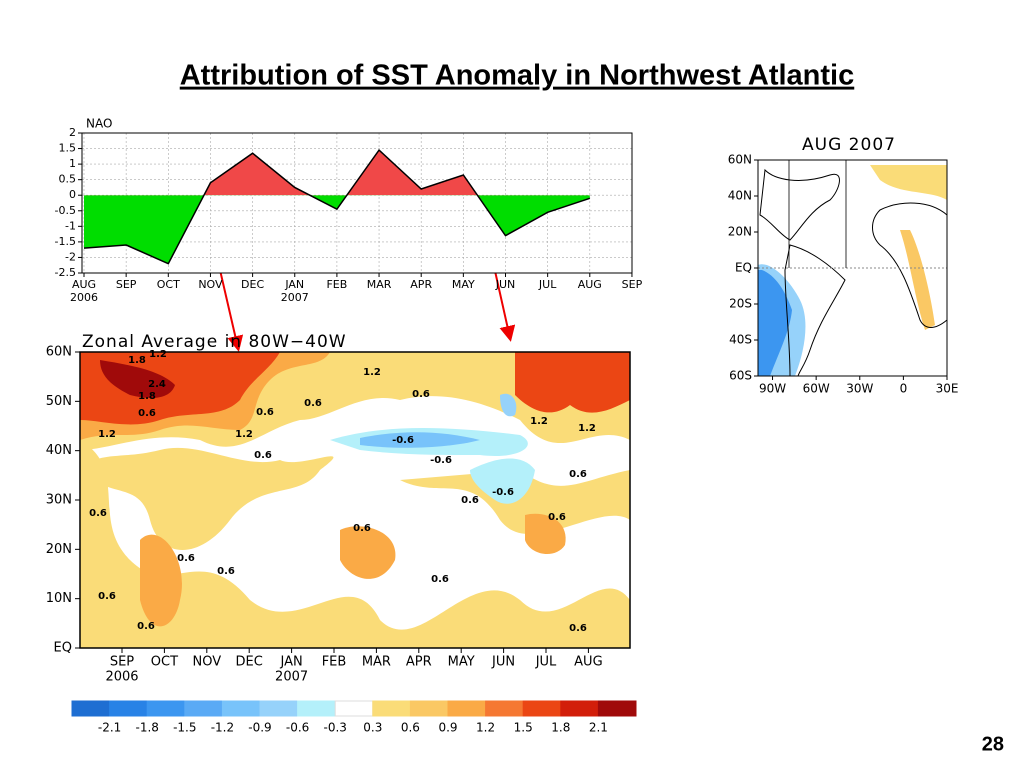 This screenshot has width=1024, height=768. Describe the element at coordinates (59, 450) in the screenshot. I see `y-tick-label: 40N` at that location.